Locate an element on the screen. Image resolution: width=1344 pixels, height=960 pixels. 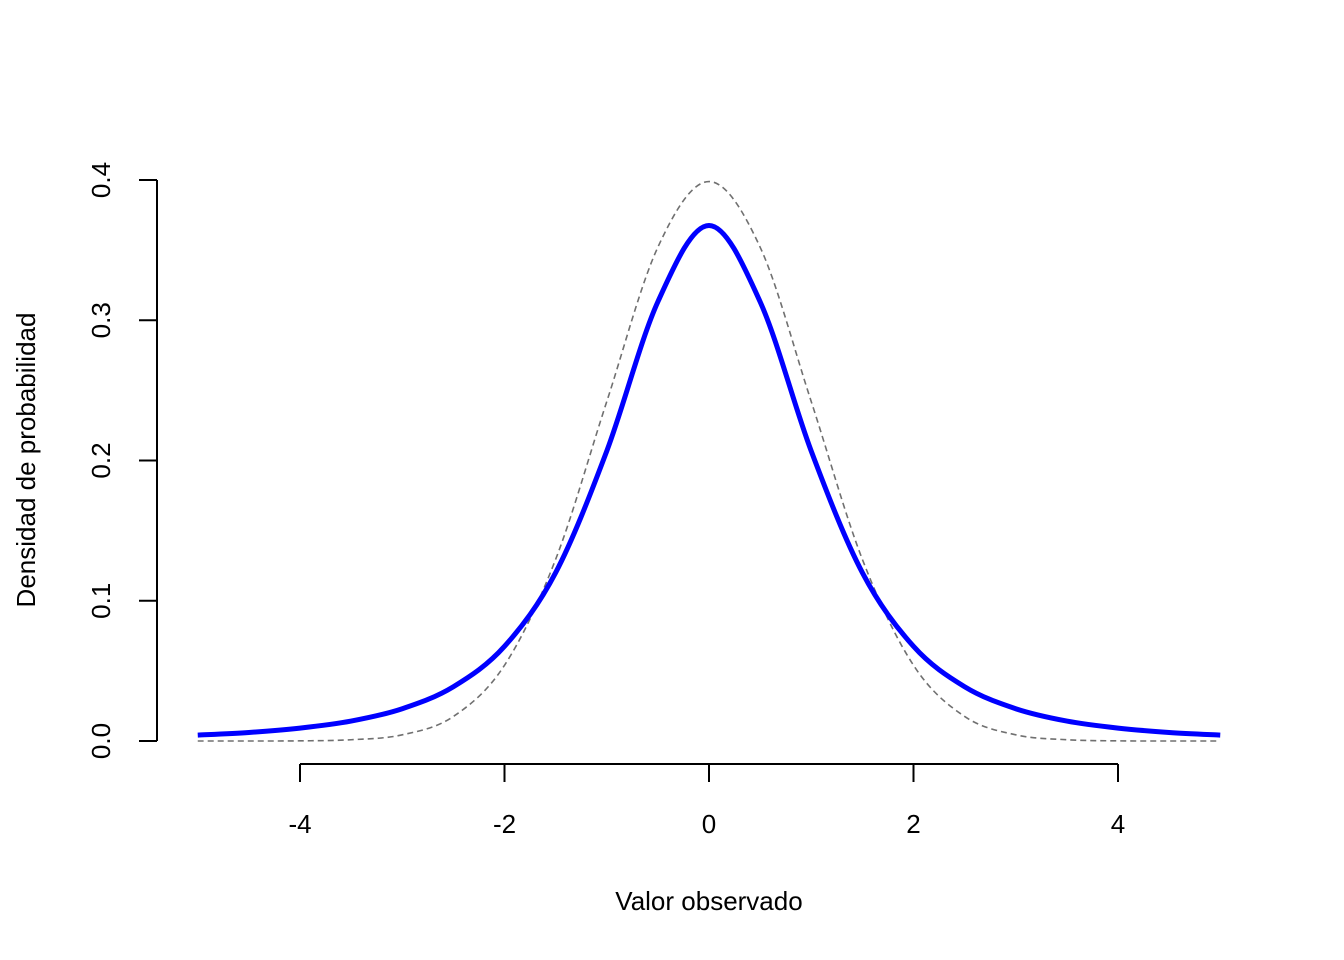
y-tick-label: 0.1 is located at coordinates (101, 601).